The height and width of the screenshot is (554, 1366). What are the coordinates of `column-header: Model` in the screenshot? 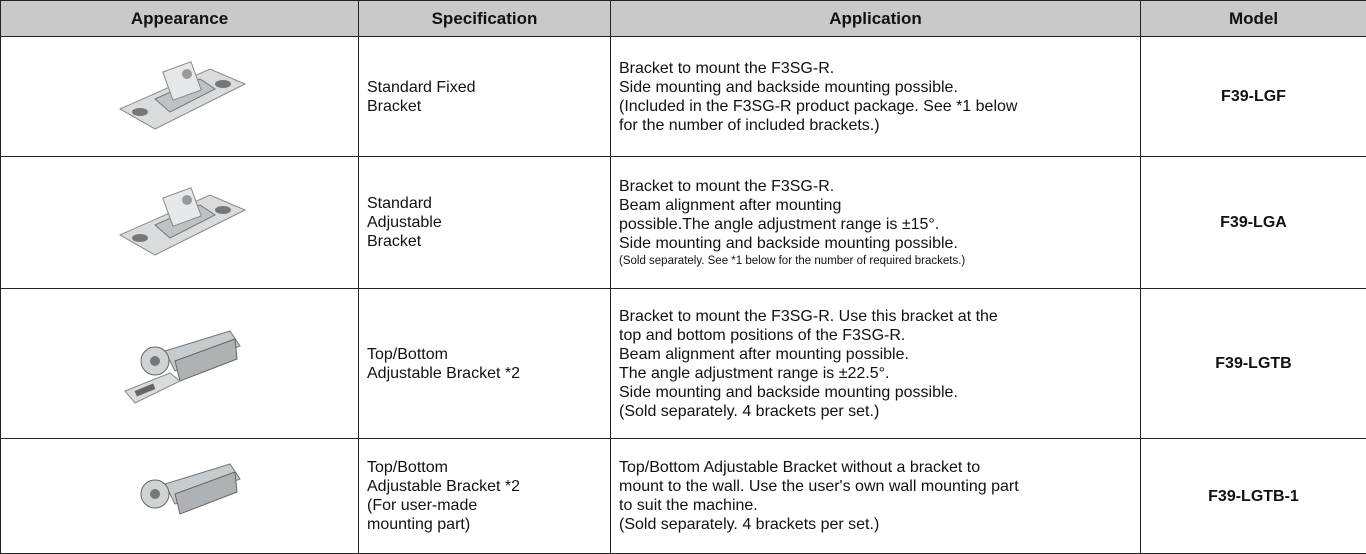 It's located at (1253, 18).